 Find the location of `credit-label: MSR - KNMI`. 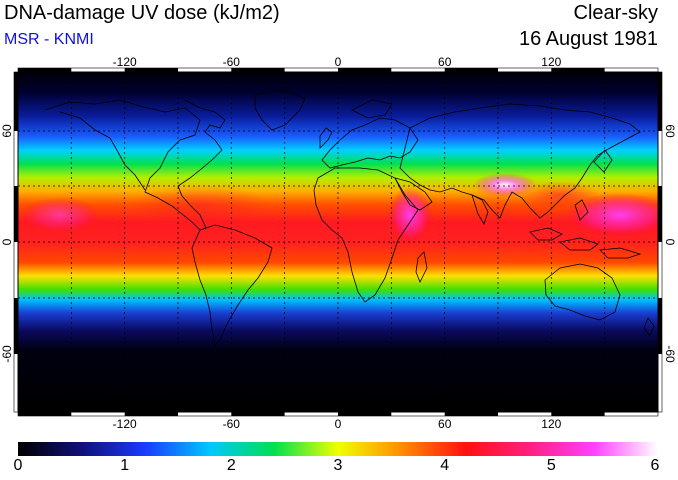

credit-label: MSR - KNMI is located at coordinates (49, 39).